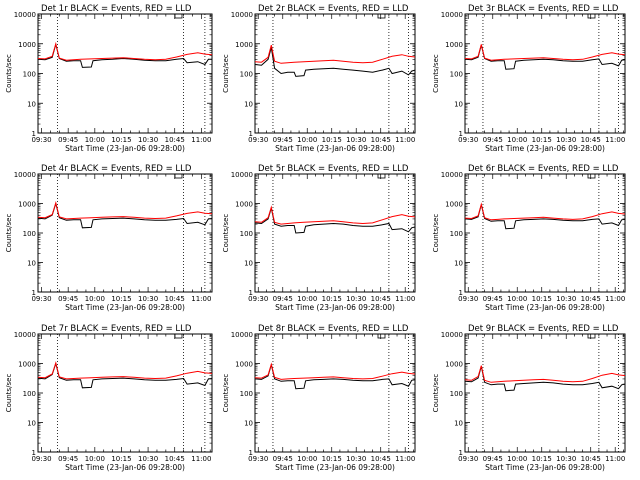 This screenshot has height=480, width=640. I want to click on chart-title: Det 5r BLACK = Events, RED = LLD, so click(333, 169).